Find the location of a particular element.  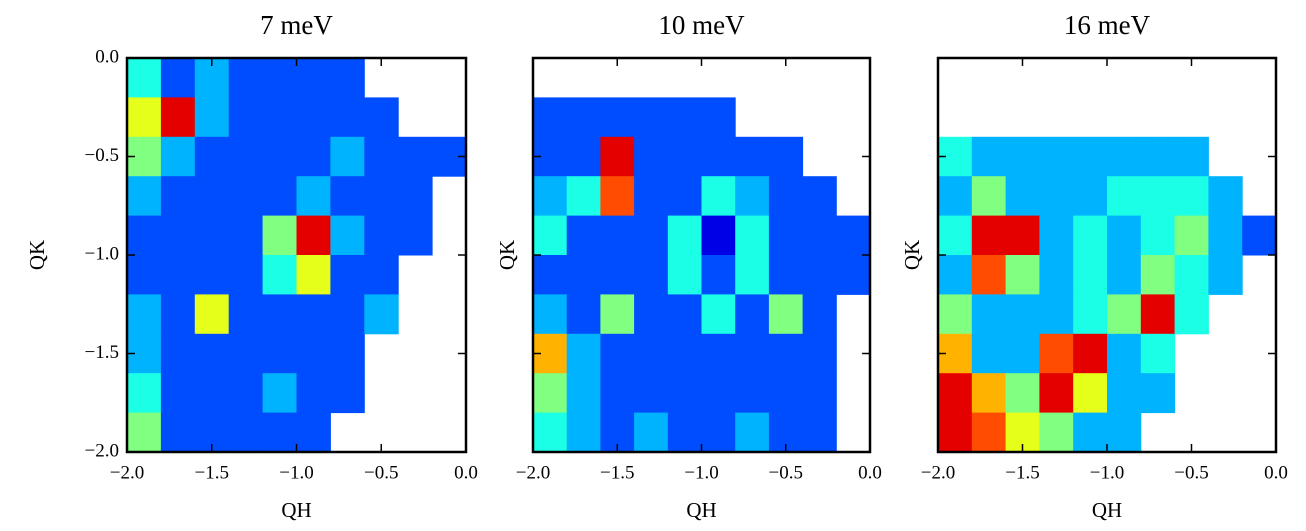

y-tick-label: −2.0 is located at coordinates (102, 450).